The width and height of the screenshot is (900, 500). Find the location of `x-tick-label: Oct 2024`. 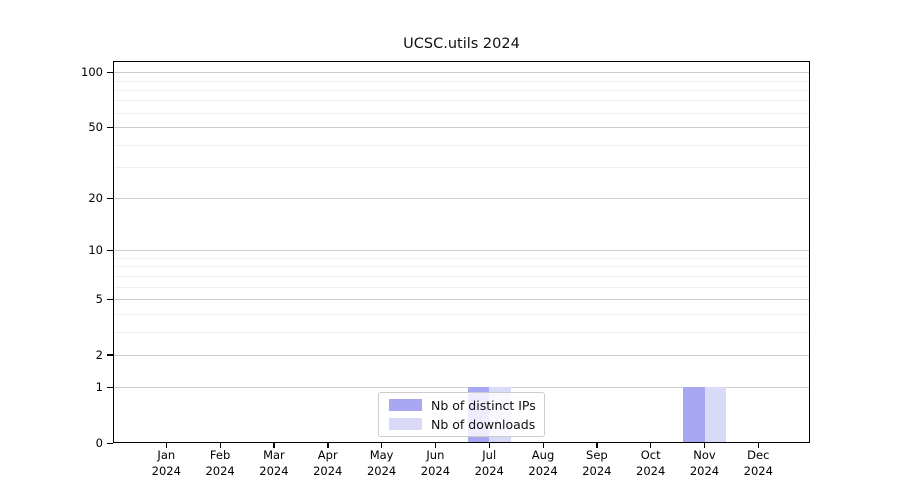

x-tick-label: Oct 2024 is located at coordinates (651, 463).